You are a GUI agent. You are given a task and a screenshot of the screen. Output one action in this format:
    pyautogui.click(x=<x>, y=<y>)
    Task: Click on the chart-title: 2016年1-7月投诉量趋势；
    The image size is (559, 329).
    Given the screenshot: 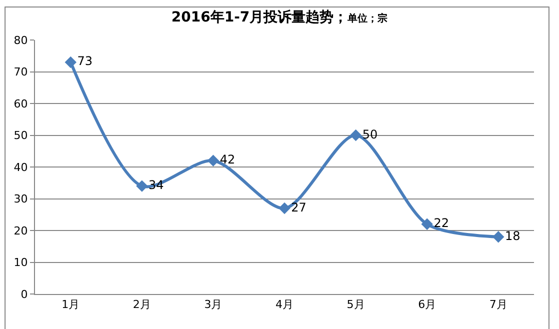 What is the action you would take?
    pyautogui.click(x=259, y=17)
    